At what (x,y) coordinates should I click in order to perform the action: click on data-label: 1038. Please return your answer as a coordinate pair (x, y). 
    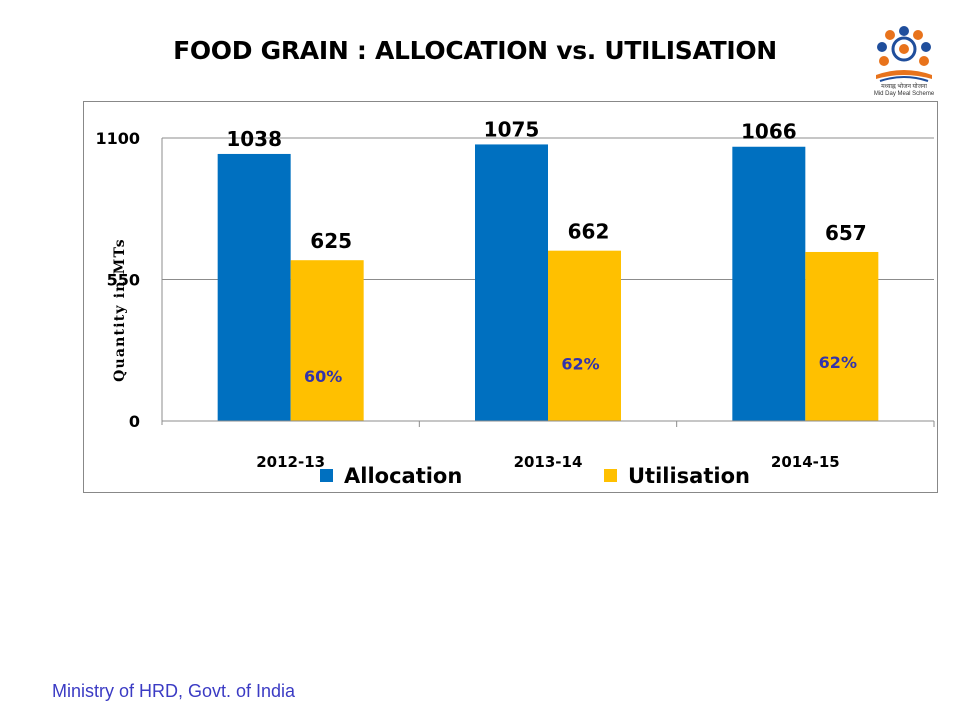
    Looking at the image, I should click on (254, 139).